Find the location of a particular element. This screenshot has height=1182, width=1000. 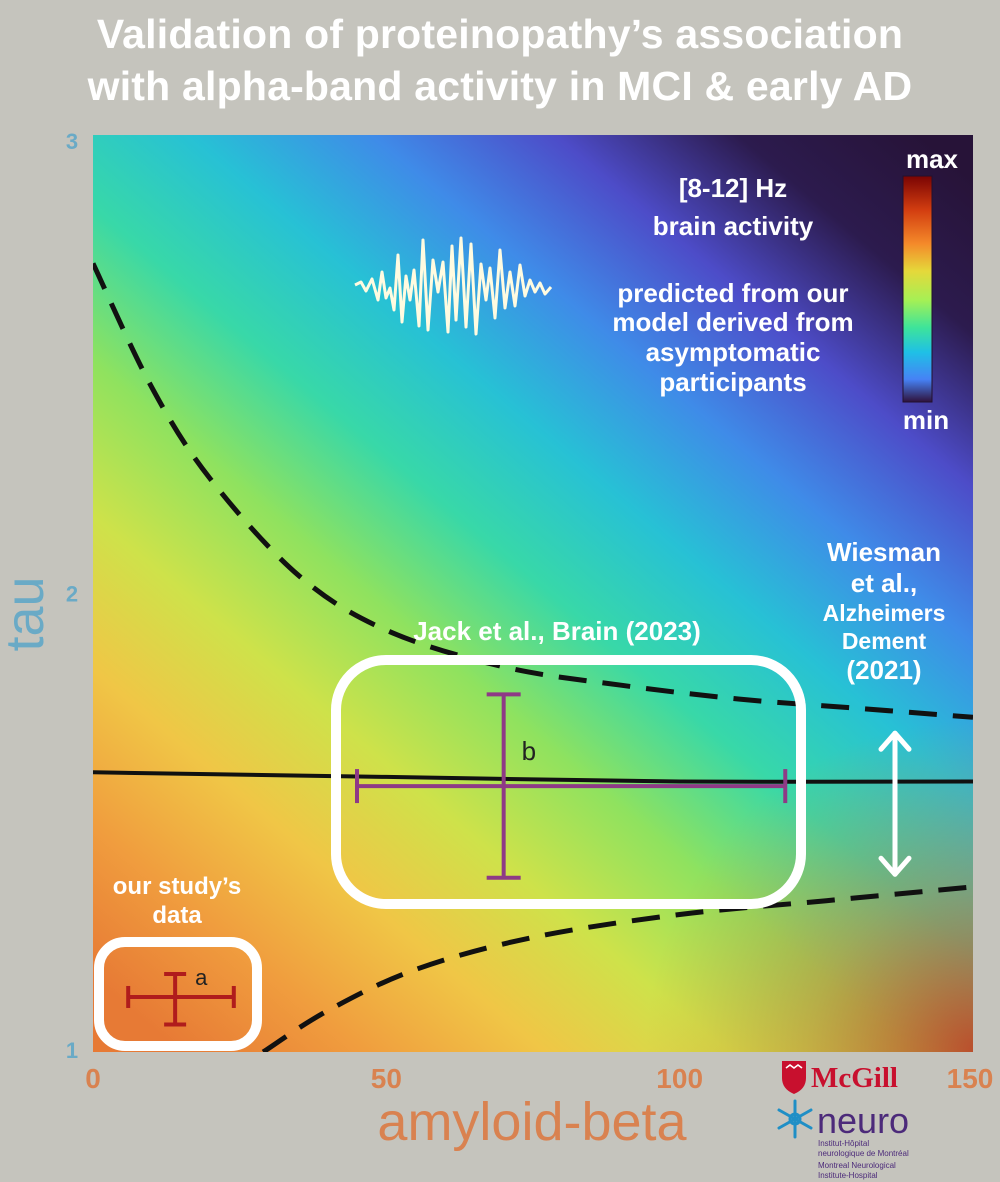

double-arrow-top-head is located at coordinates (895, 741).